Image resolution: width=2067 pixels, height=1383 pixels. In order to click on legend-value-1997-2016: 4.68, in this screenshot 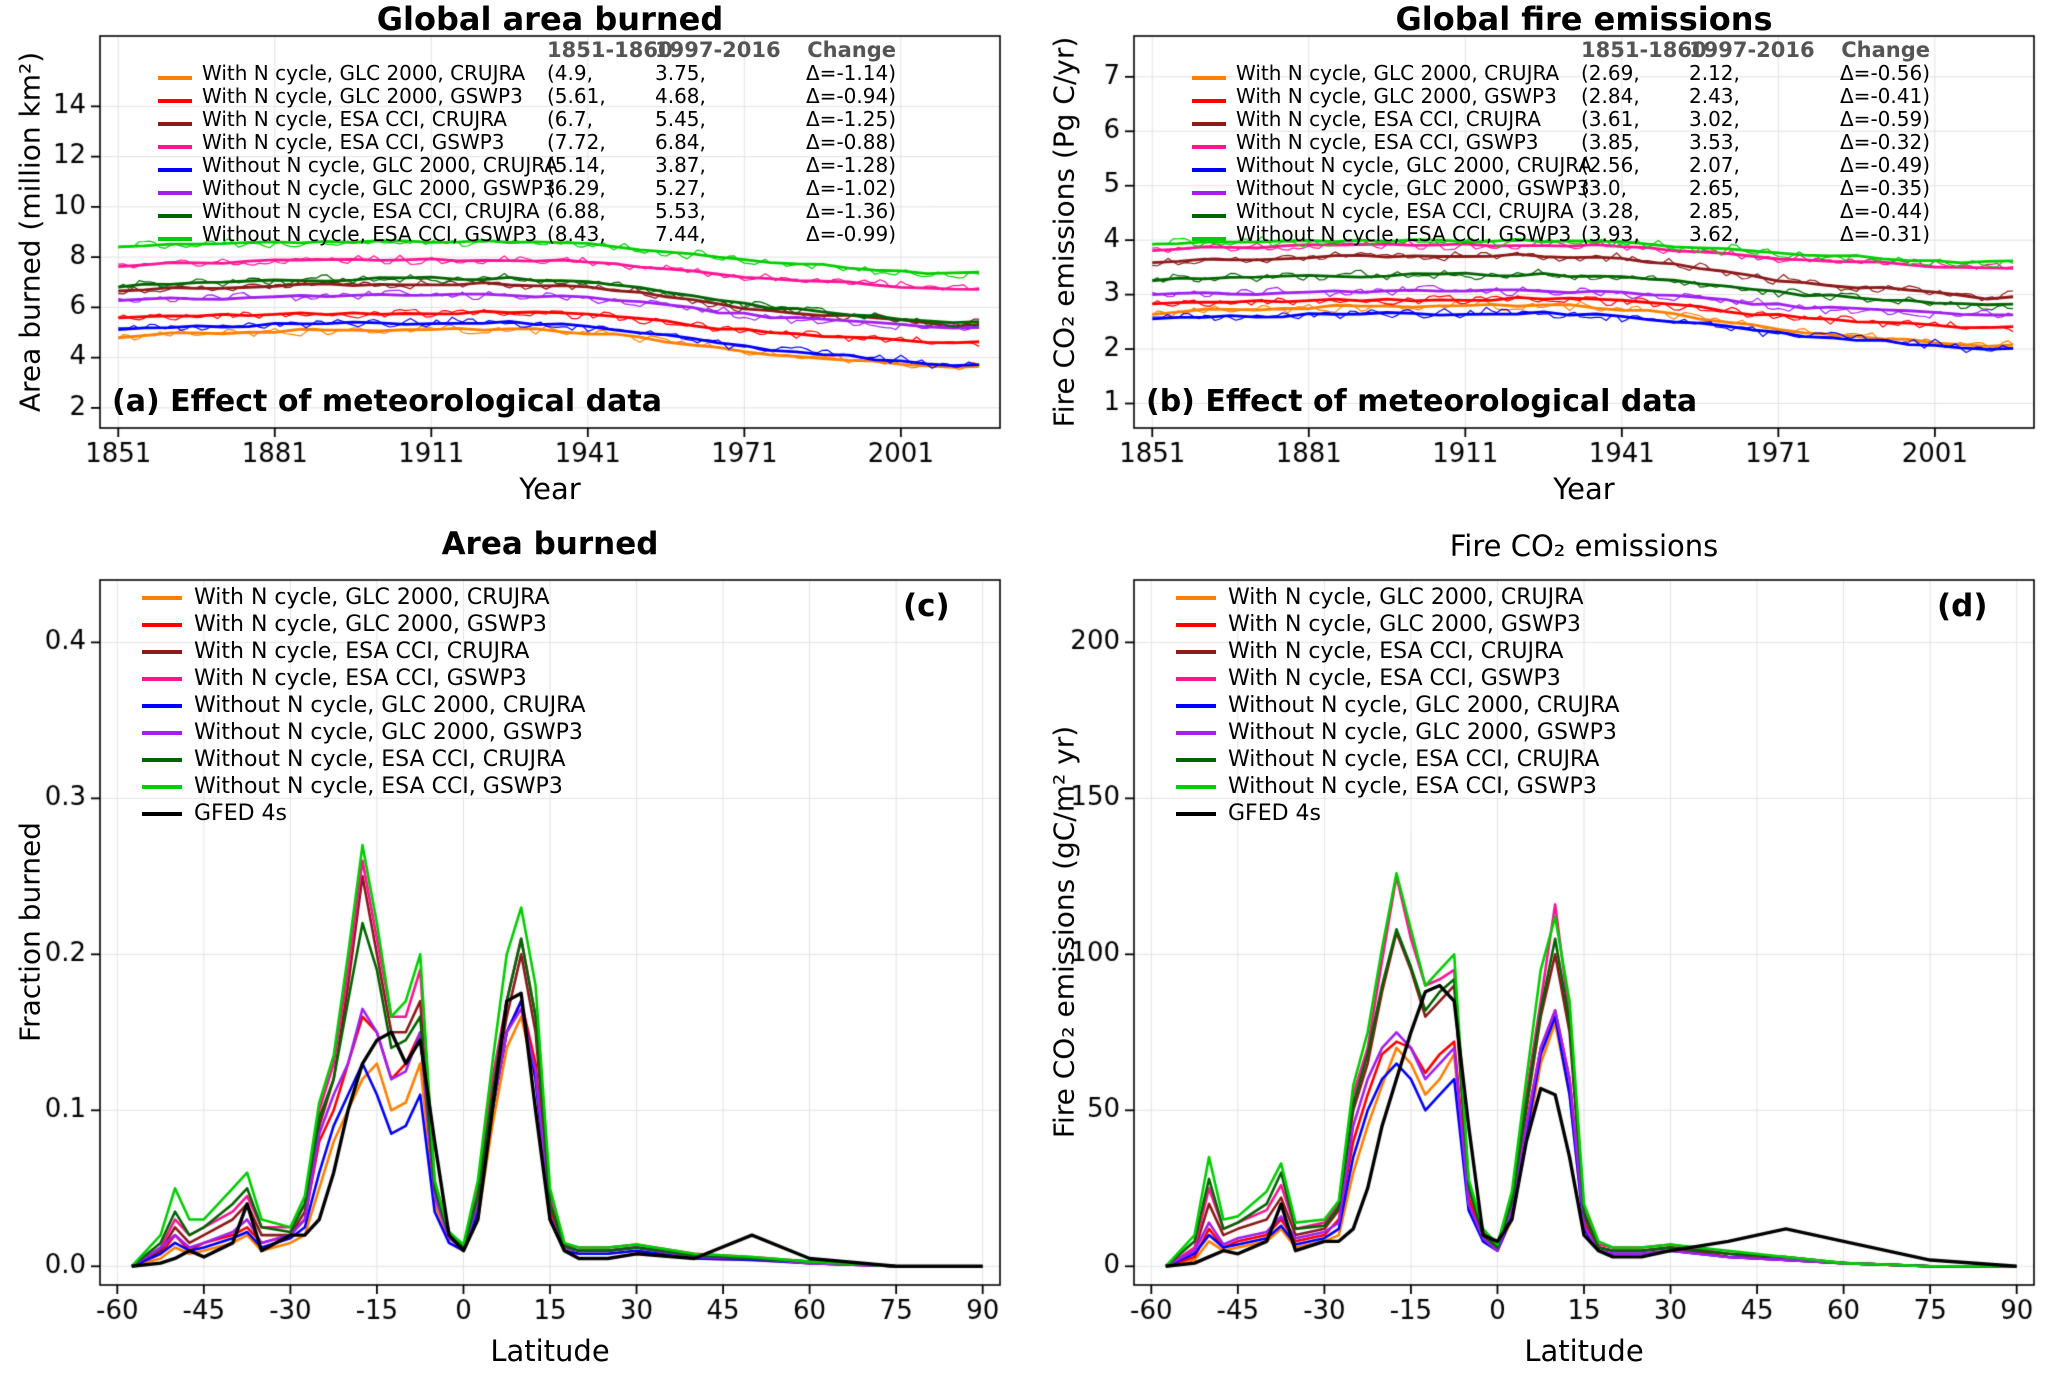, I will do `click(680, 96)`.